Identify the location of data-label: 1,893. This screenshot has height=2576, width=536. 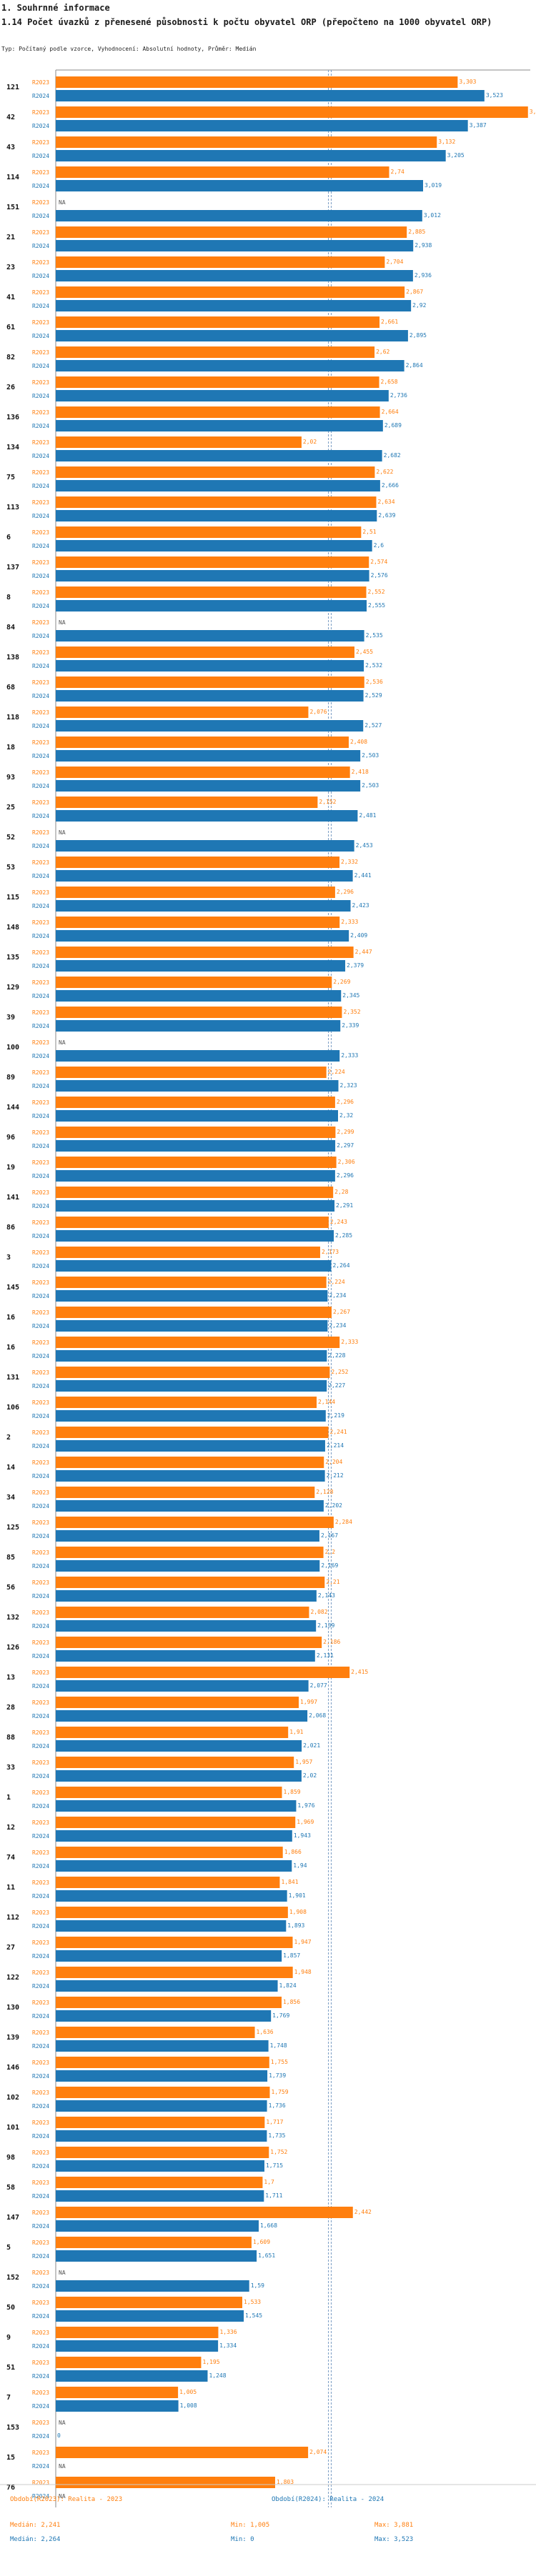
(295, 1926).